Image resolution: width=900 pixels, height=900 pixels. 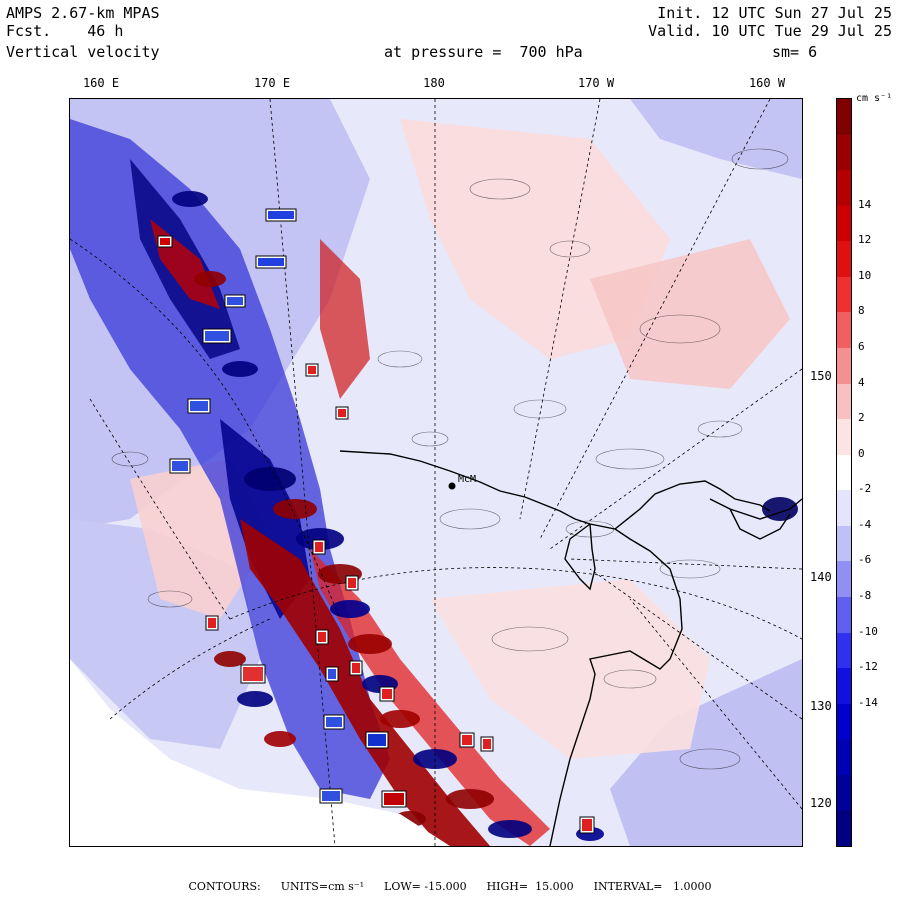 What do you see at coordinates (861, 382) in the screenshot?
I see `colorbar-tick-label: 4` at bounding box center [861, 382].